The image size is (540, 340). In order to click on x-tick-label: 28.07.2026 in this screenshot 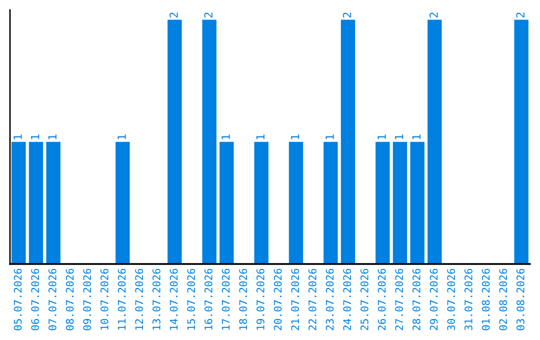, I will do `click(416, 299)`.